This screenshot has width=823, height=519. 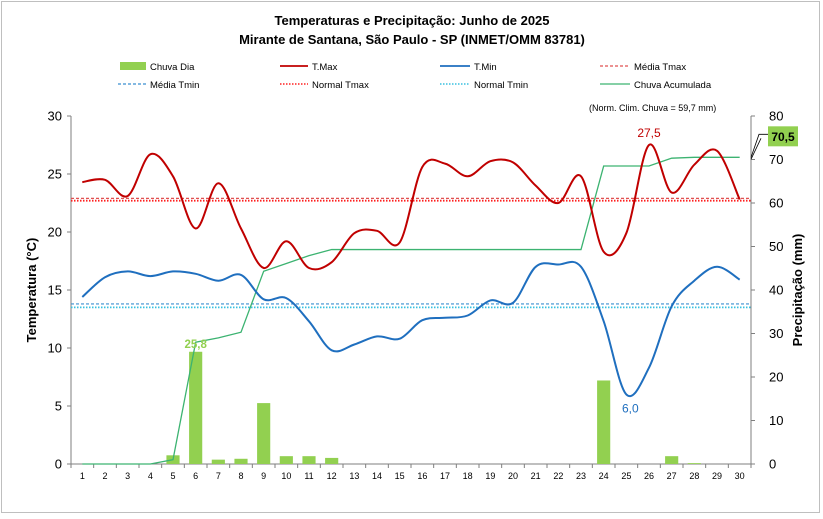 What do you see at coordinates (172, 476) in the screenshot?
I see `x-tick-label: 5` at bounding box center [172, 476].